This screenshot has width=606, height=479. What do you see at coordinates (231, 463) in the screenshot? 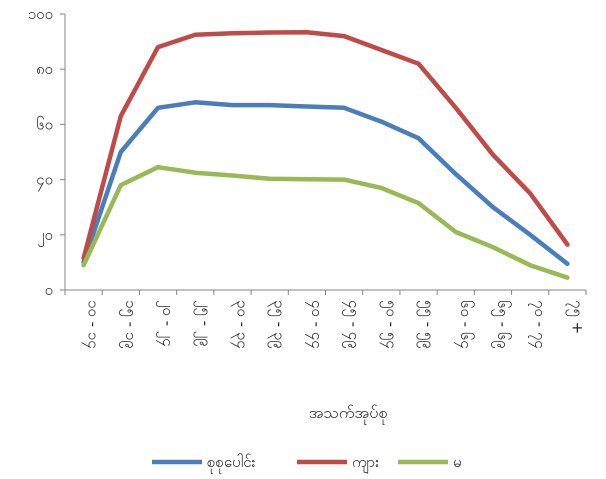
I see `legend-label-1: စုစုပေါင်း` at bounding box center [231, 463].